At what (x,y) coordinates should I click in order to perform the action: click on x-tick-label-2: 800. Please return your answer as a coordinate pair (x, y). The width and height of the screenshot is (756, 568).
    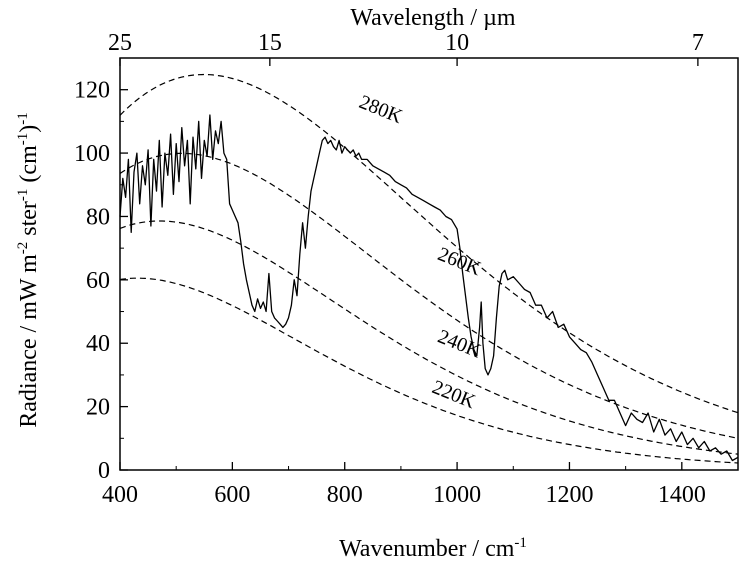
    Looking at the image, I should click on (345, 495).